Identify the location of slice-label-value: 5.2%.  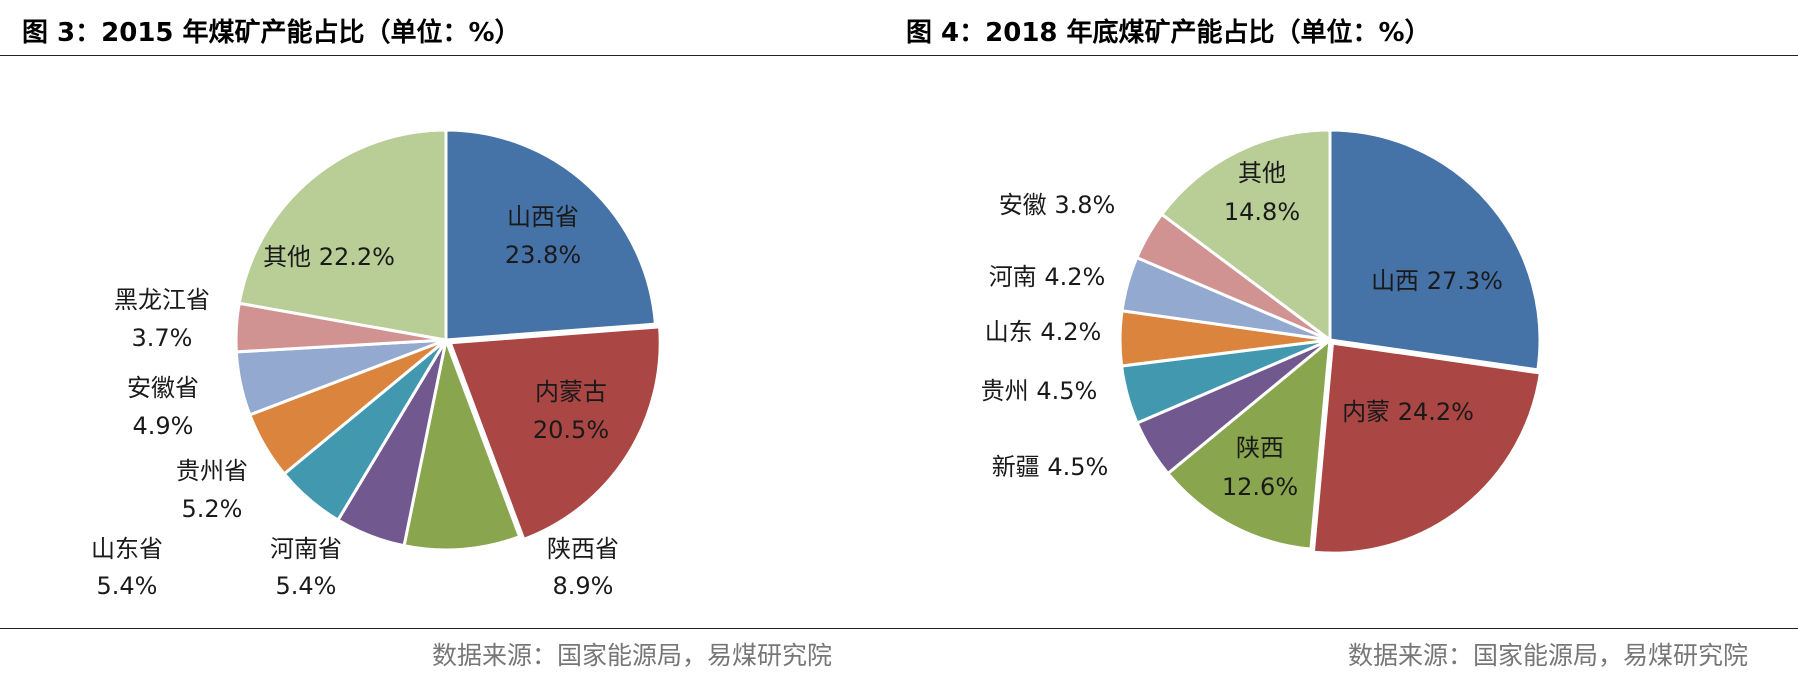
(212, 509).